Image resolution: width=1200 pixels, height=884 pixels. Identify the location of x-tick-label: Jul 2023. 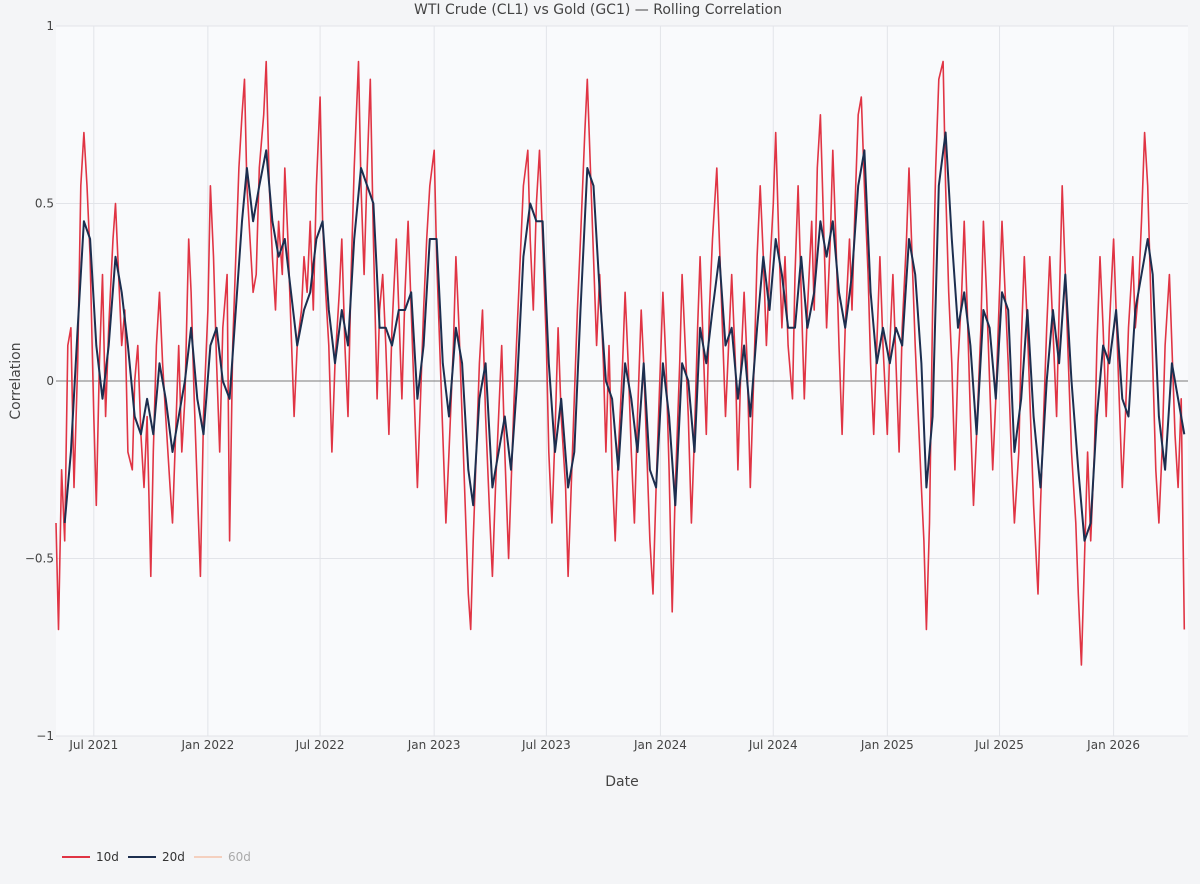
(546, 745).